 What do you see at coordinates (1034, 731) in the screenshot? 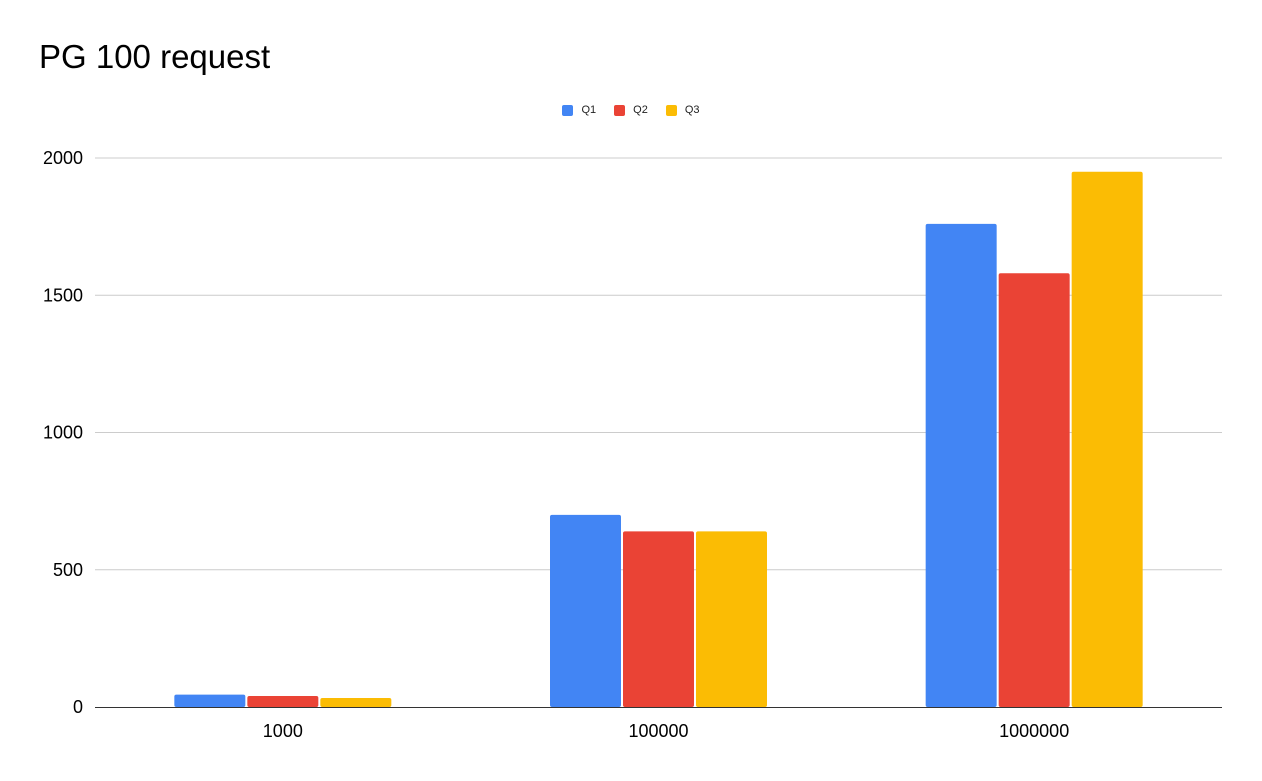
I see `x-tick-label: 1000000` at bounding box center [1034, 731].